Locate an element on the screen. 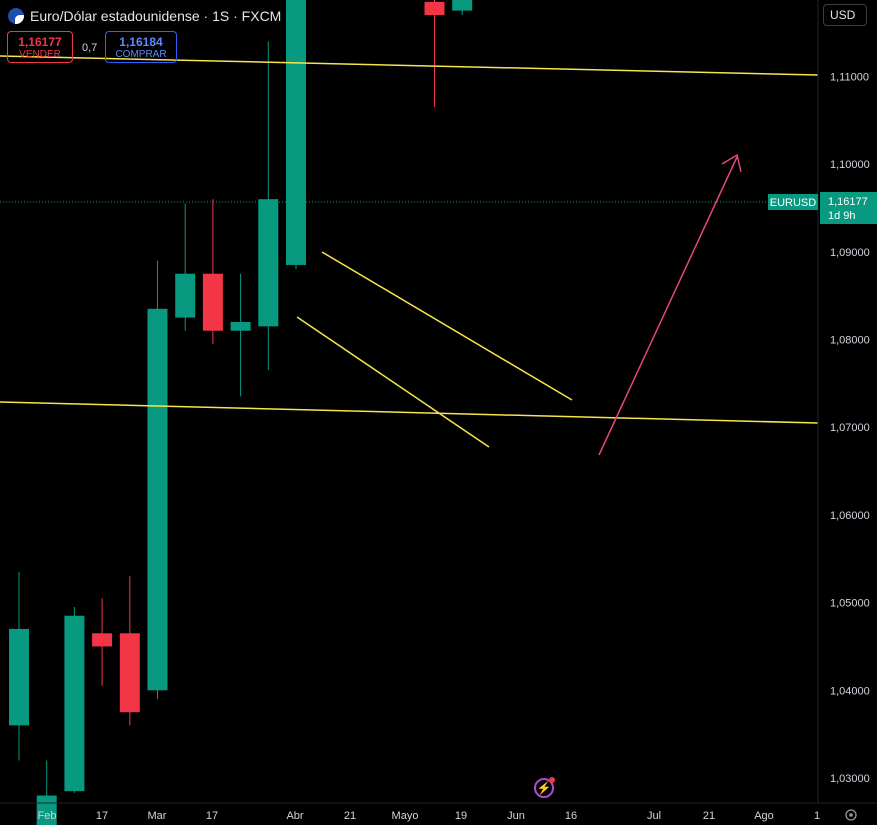  price-tick-label: 1,07000 is located at coordinates (850, 428).